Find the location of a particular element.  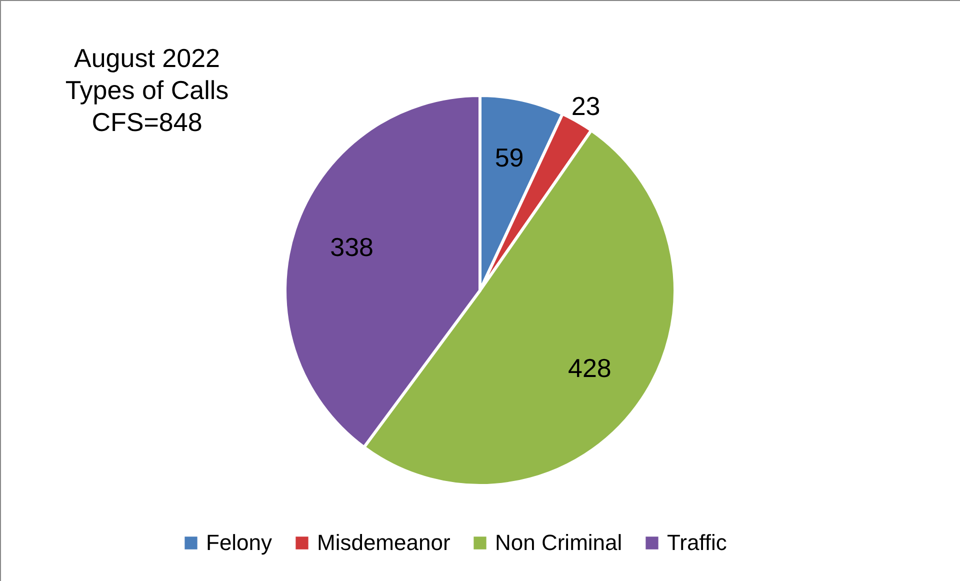

data-label: 428 is located at coordinates (590, 368).